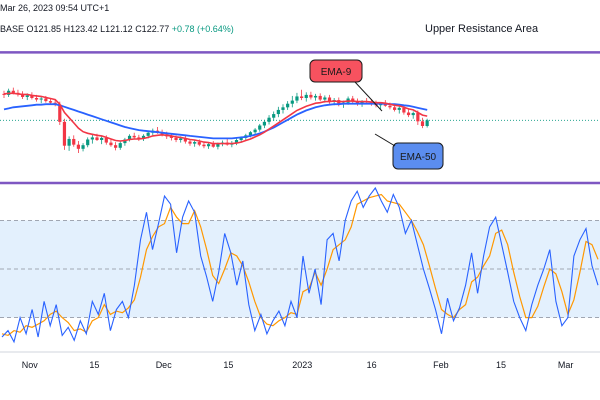  Describe the element at coordinates (80, 29) in the screenshot. I see `ohlc-high: H123.42` at that location.